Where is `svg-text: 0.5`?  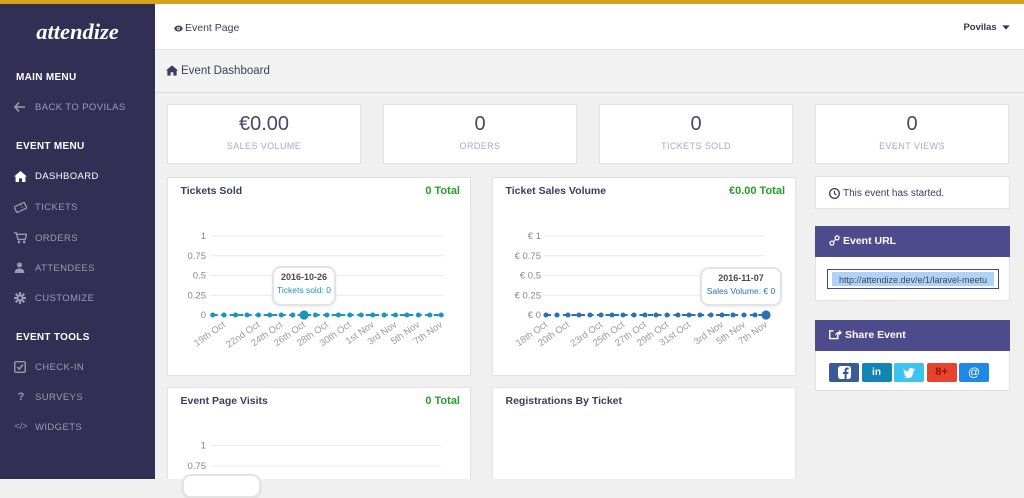 svg-text: 0.5 is located at coordinates (199, 276).